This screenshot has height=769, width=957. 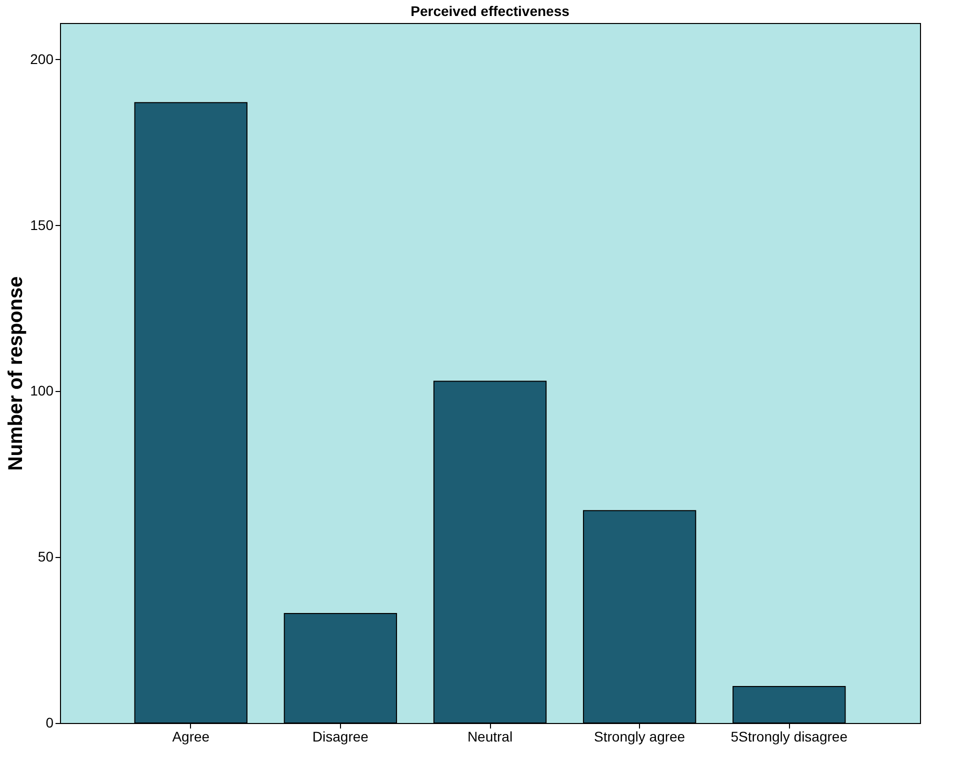 I want to click on y-tick-label: 200, so click(x=42, y=58).